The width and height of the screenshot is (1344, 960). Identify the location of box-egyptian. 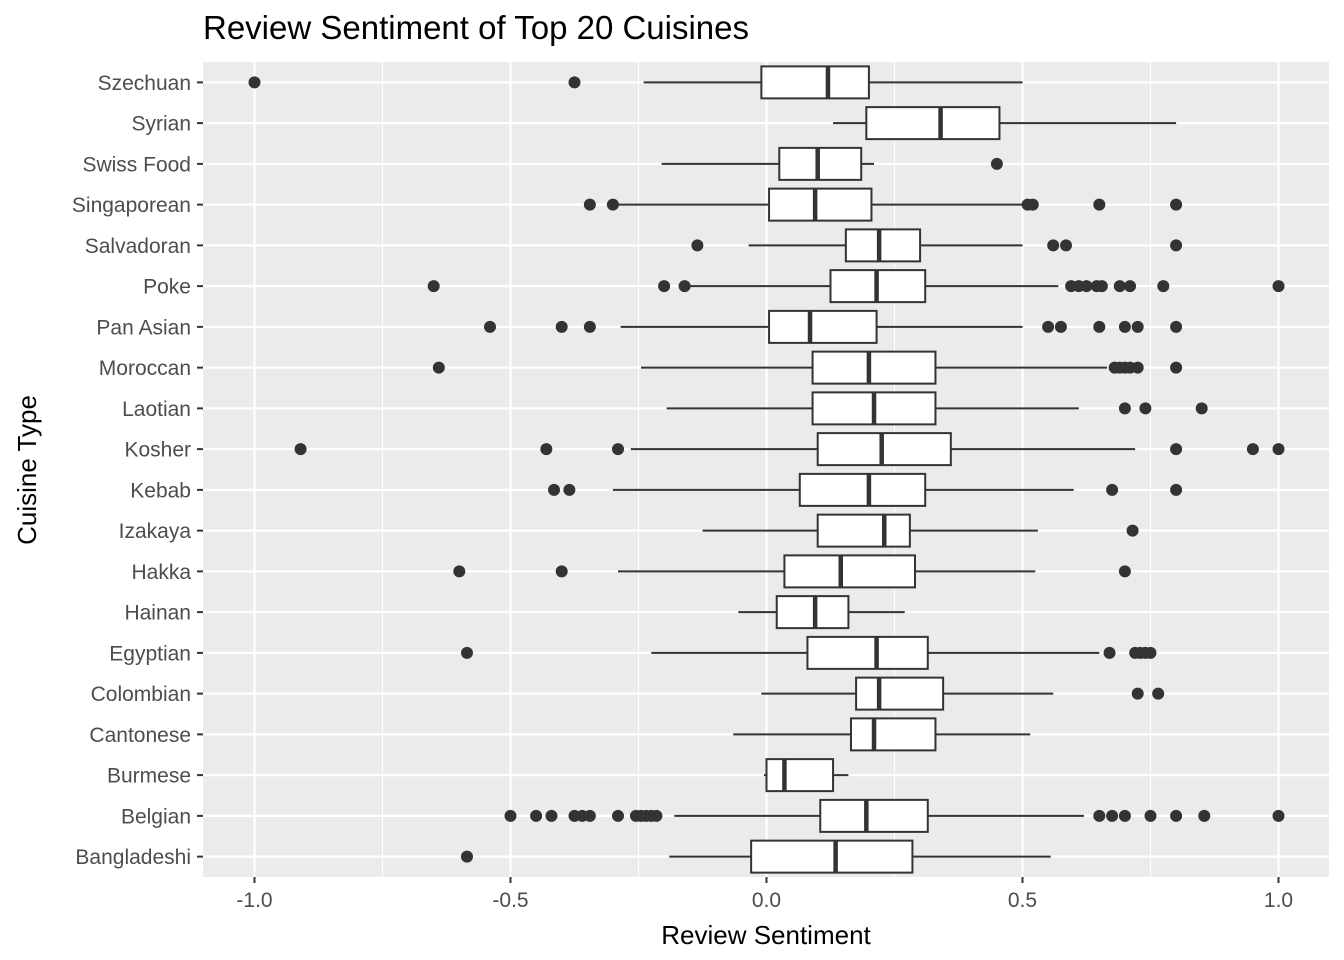
(808, 652).